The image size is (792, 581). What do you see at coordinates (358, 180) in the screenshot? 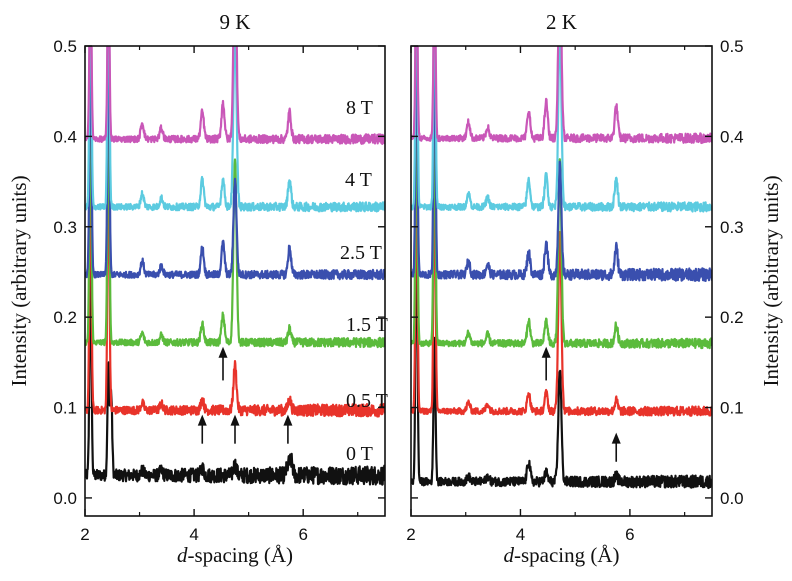
I see `series-label: 4 T` at bounding box center [358, 180].